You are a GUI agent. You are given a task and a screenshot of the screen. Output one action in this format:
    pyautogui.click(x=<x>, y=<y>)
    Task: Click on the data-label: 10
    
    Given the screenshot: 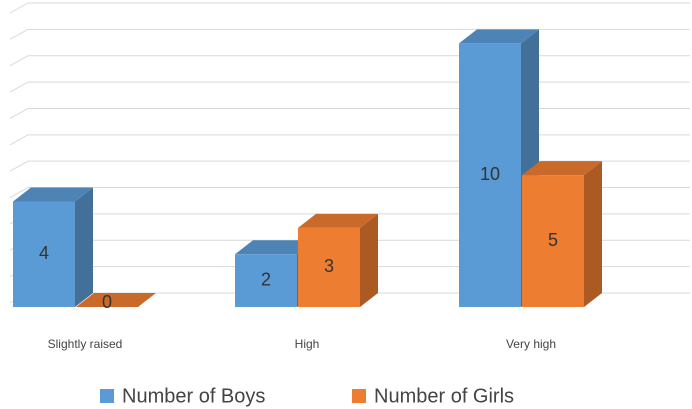 What is the action you would take?
    pyautogui.click(x=490, y=174)
    